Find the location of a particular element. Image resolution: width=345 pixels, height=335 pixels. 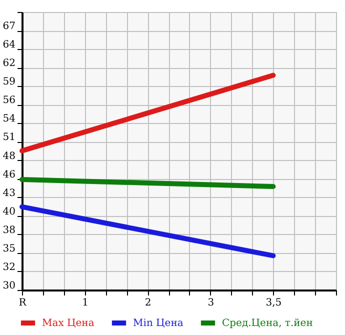

y-tick-label: 32 is located at coordinates (9, 267).